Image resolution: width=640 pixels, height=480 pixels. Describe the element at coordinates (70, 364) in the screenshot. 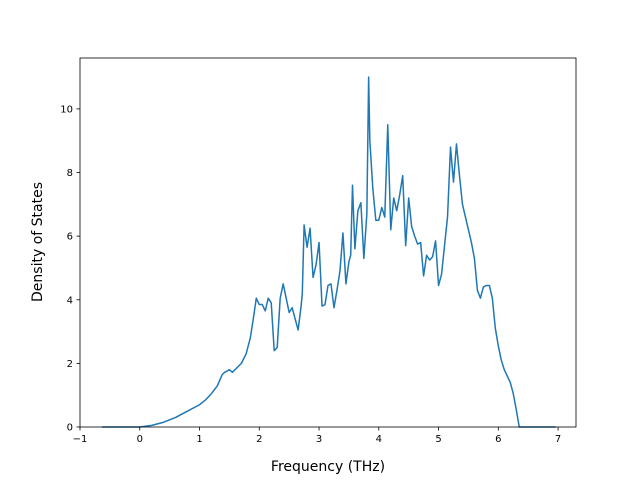

I see `y-tick-label: 2` at that location.